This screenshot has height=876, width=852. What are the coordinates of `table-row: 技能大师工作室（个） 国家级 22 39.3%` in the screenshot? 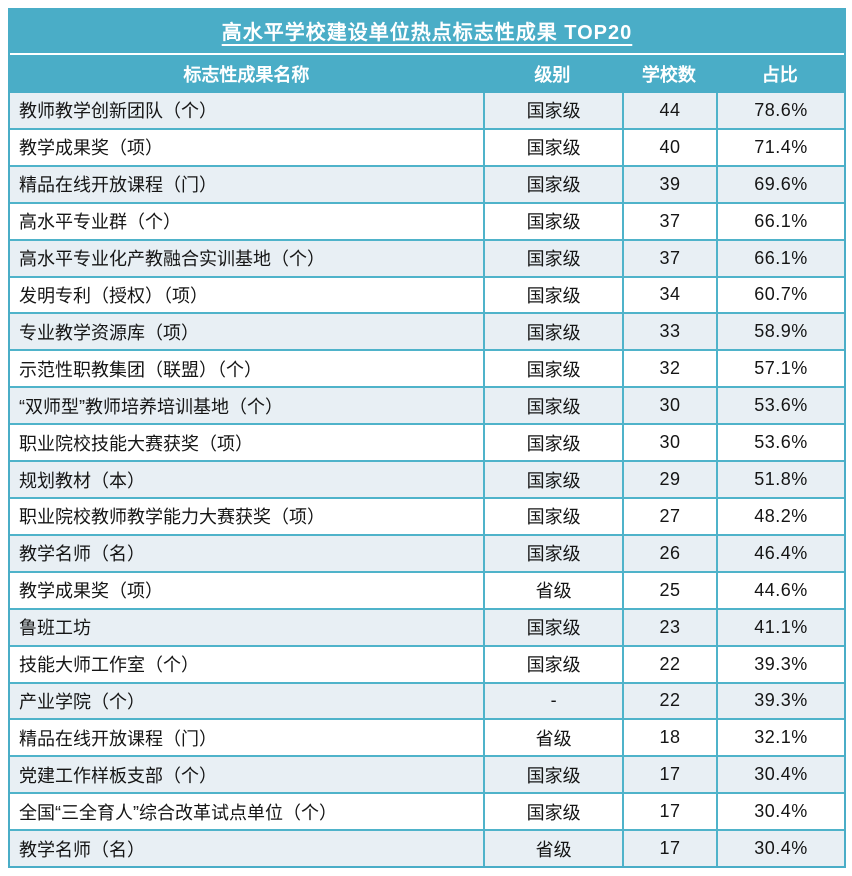 It's located at (427, 665).